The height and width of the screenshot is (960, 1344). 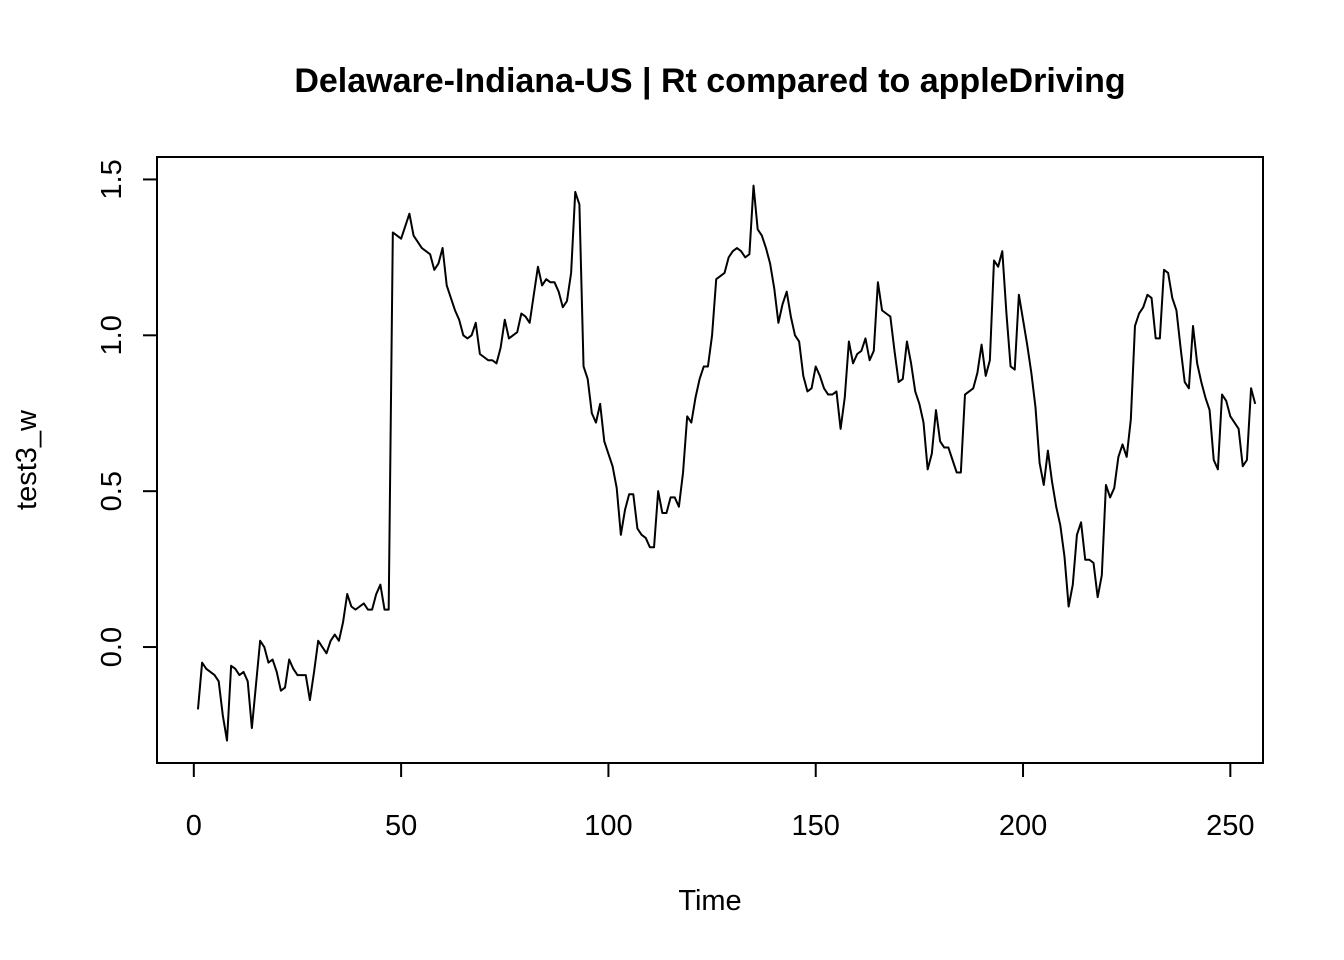 I want to click on y-tick-label: 1.5, so click(x=112, y=179).